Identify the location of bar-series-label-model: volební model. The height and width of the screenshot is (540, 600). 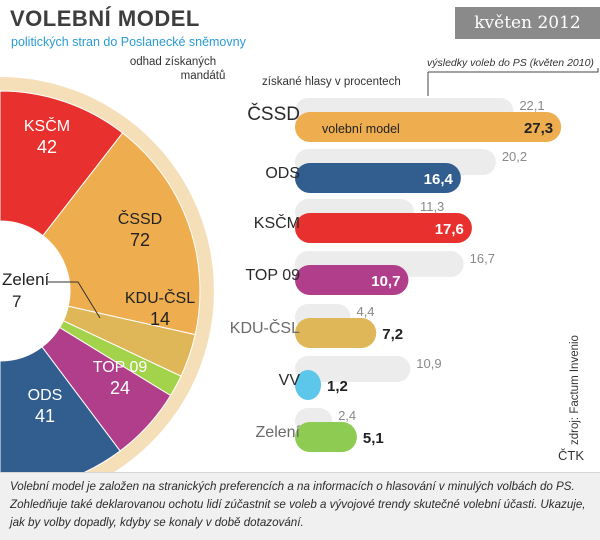
(361, 129).